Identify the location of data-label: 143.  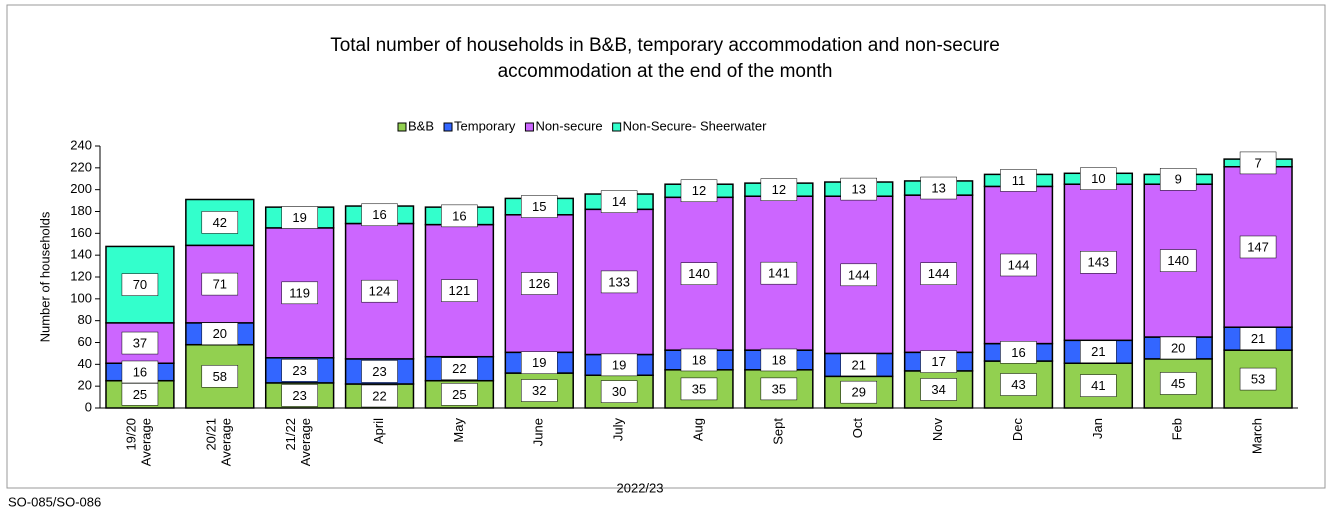
(1098, 262).